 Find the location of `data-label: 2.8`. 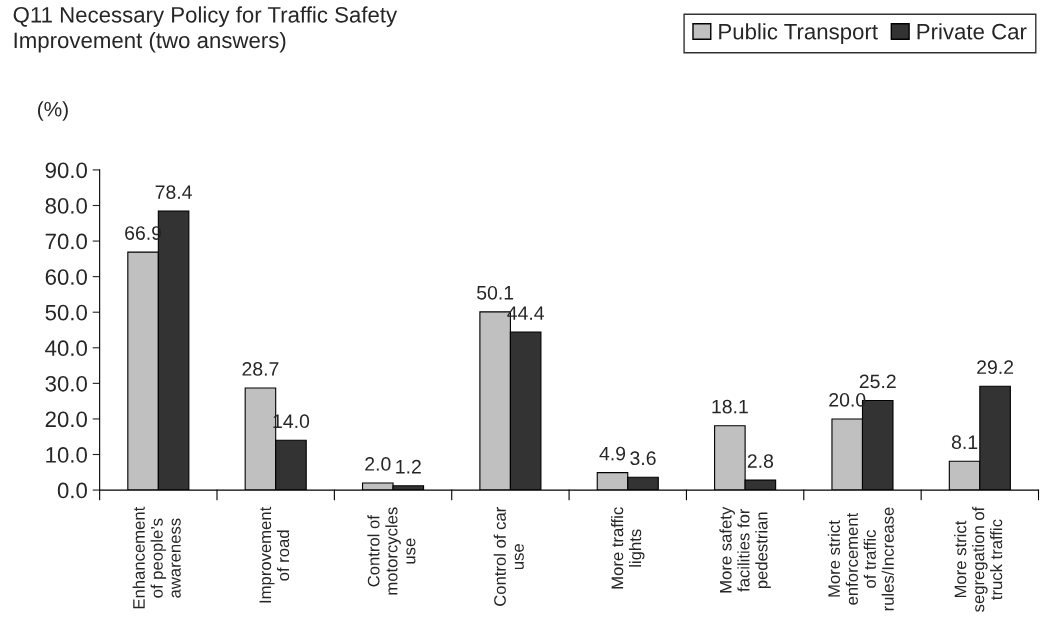

data-label: 2.8 is located at coordinates (760, 461).